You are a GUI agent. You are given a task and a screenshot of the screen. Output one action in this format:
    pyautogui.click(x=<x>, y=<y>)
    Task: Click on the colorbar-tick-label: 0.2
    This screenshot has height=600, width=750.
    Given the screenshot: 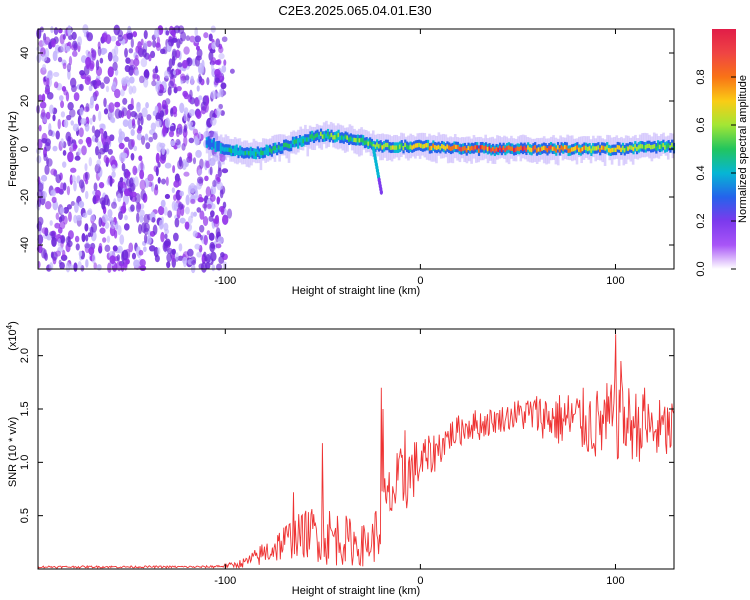 What is the action you would take?
    pyautogui.click(x=701, y=220)
    